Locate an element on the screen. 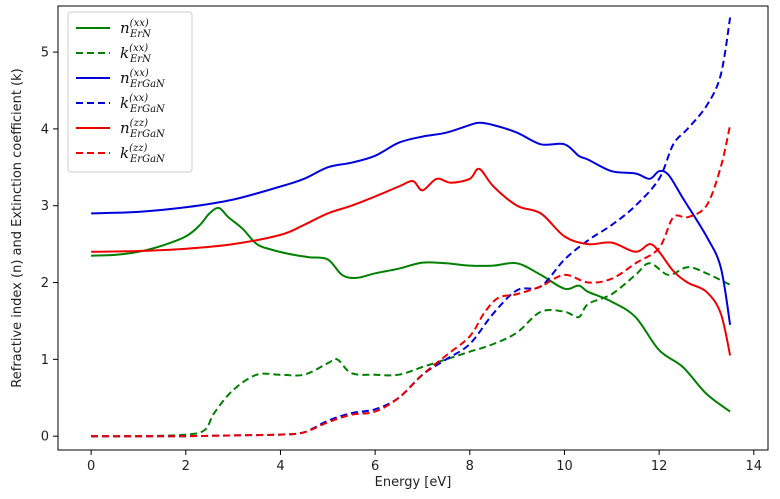 This screenshot has height=499, width=780. x-tick-label: 0 is located at coordinates (91, 466).